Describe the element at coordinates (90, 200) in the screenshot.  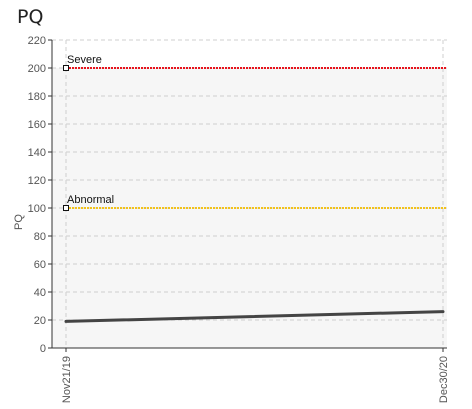
I see `threshold-label: Abnormal` at that location.